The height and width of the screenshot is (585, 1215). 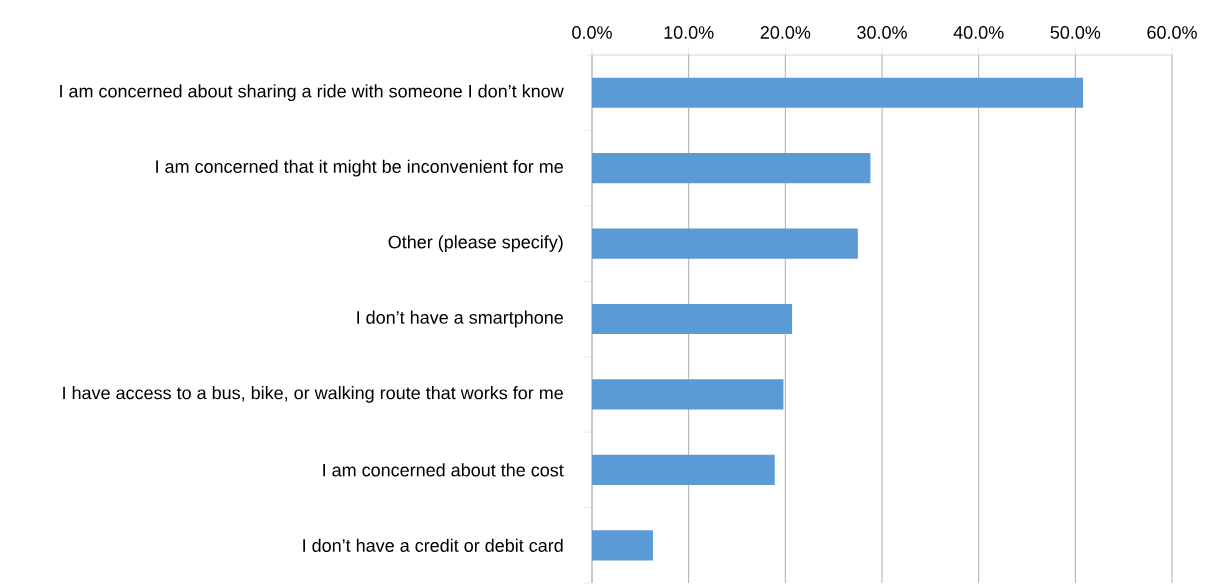 I want to click on x-tick-label: 50.0%, so click(x=1075, y=32).